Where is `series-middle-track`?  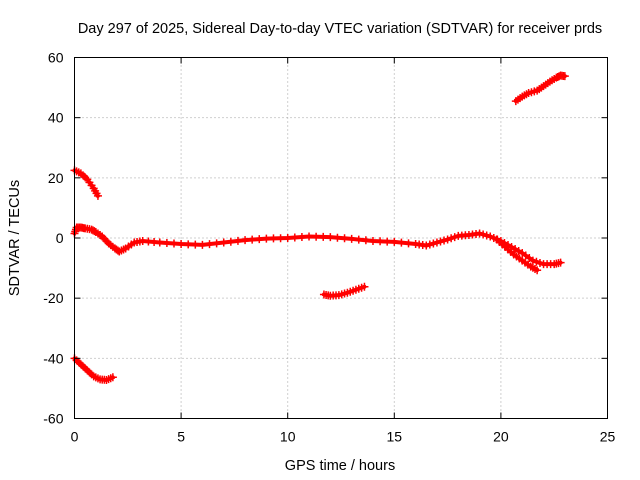 series-middle-track is located at coordinates (344, 291).